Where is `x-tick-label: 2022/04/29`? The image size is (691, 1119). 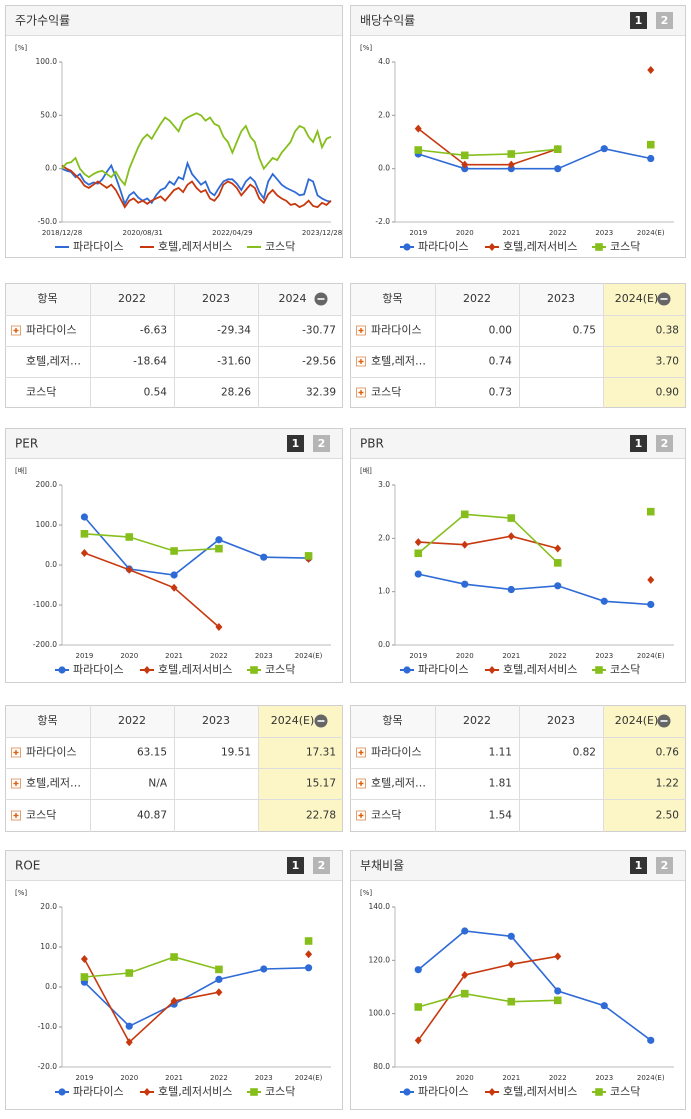 x-tick-label: 2022/04/29 is located at coordinates (232, 233).